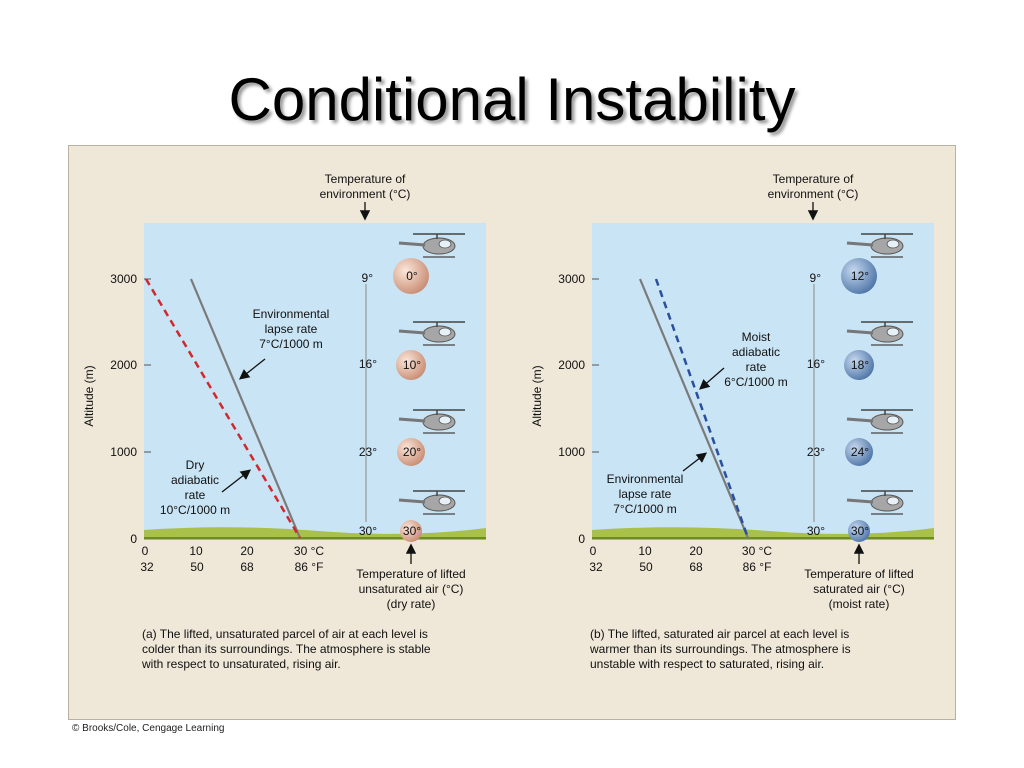 The width and height of the screenshot is (1024, 768). I want to click on panel-b-env-temp: 23°, so click(816, 452).